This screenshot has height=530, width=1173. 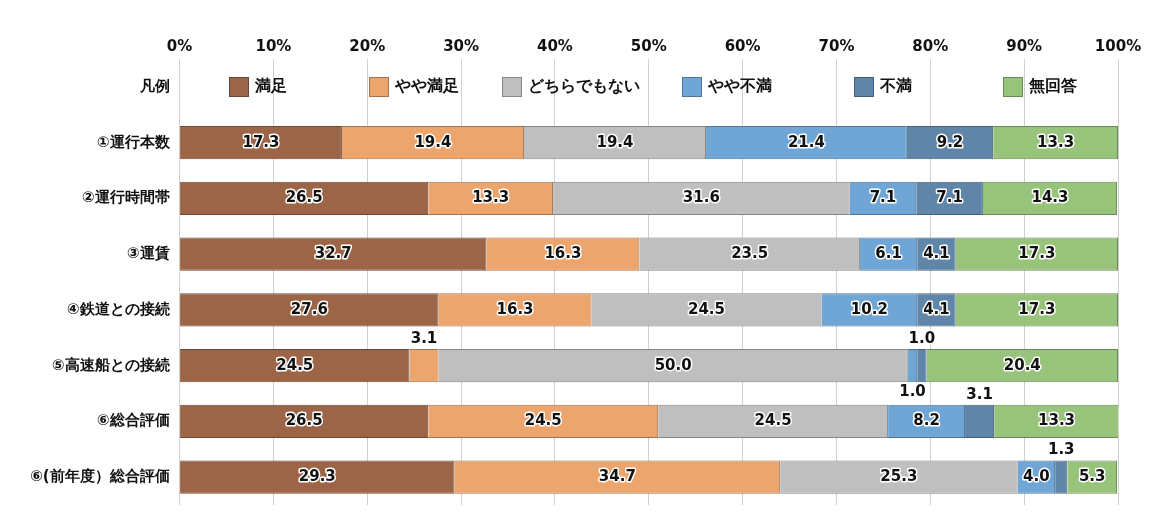 I want to click on x-tick-label: 50%, so click(x=648, y=45).